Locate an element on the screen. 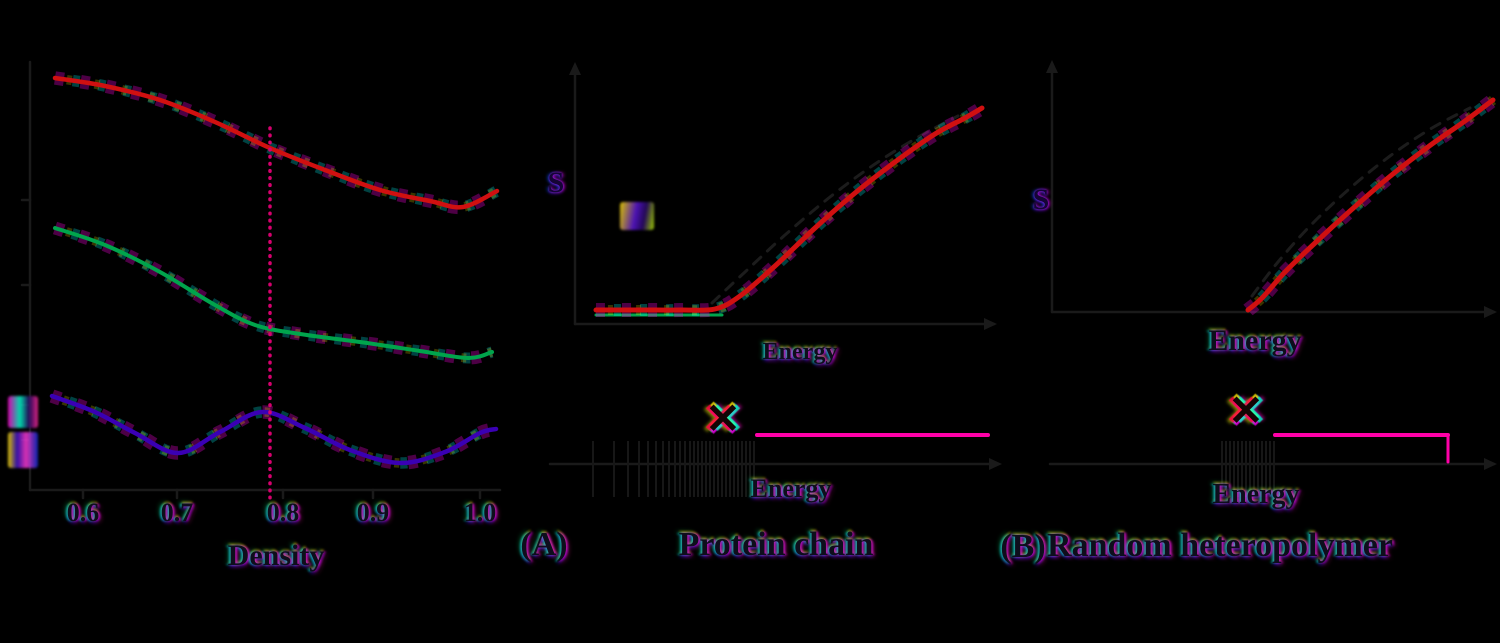 The width and height of the screenshot is (1500, 643). x-tick-label: 0.7 is located at coordinates (177, 512).